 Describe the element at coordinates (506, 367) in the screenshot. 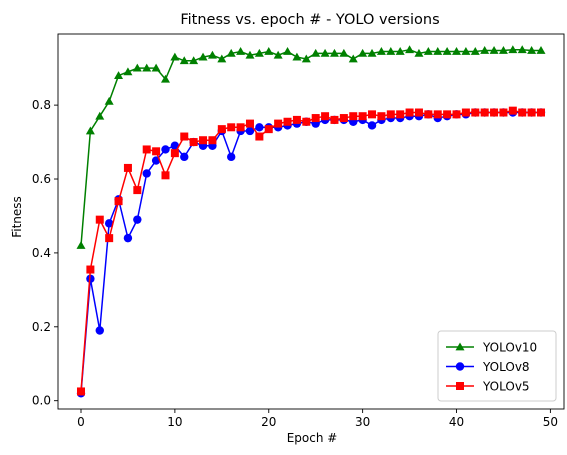

I see `legend-label: YOLOv8` at that location.